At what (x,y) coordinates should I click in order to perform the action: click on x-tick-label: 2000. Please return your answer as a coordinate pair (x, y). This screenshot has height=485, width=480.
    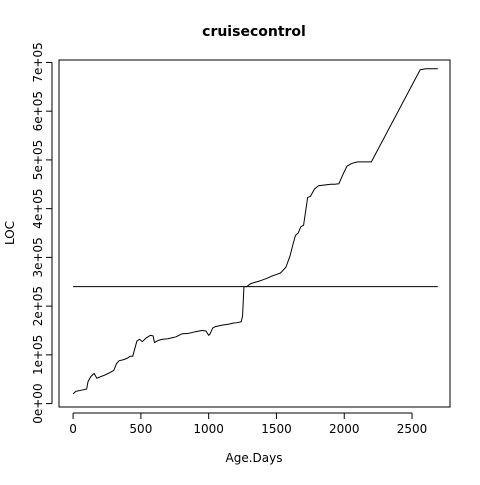
    Looking at the image, I should click on (344, 429).